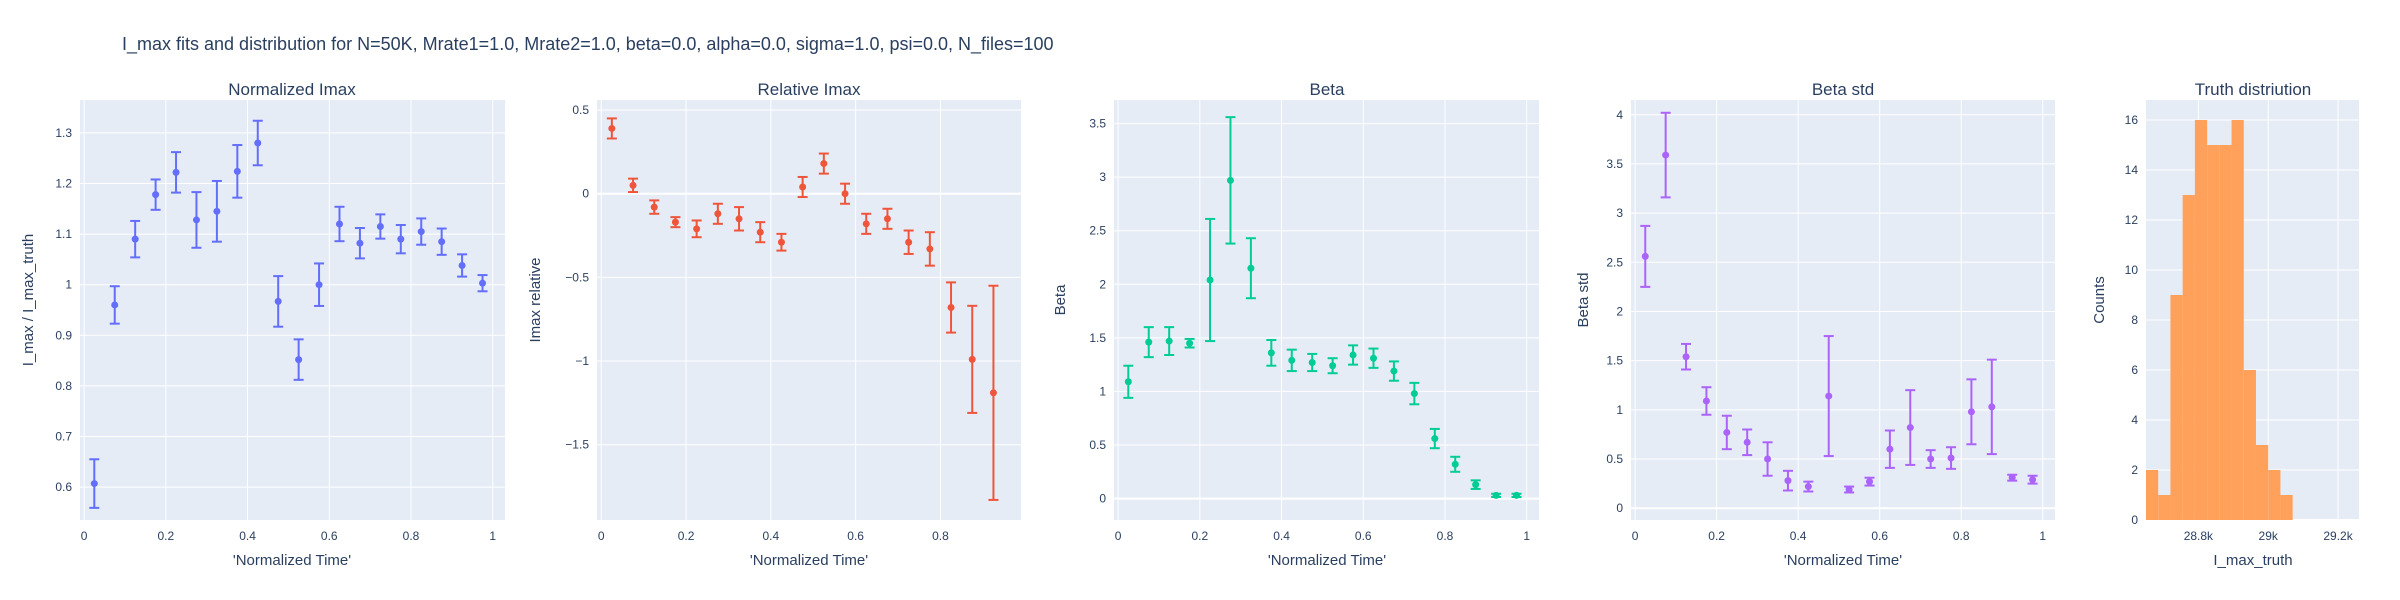  I want to click on y-tick-label: 3, so click(1102, 177).